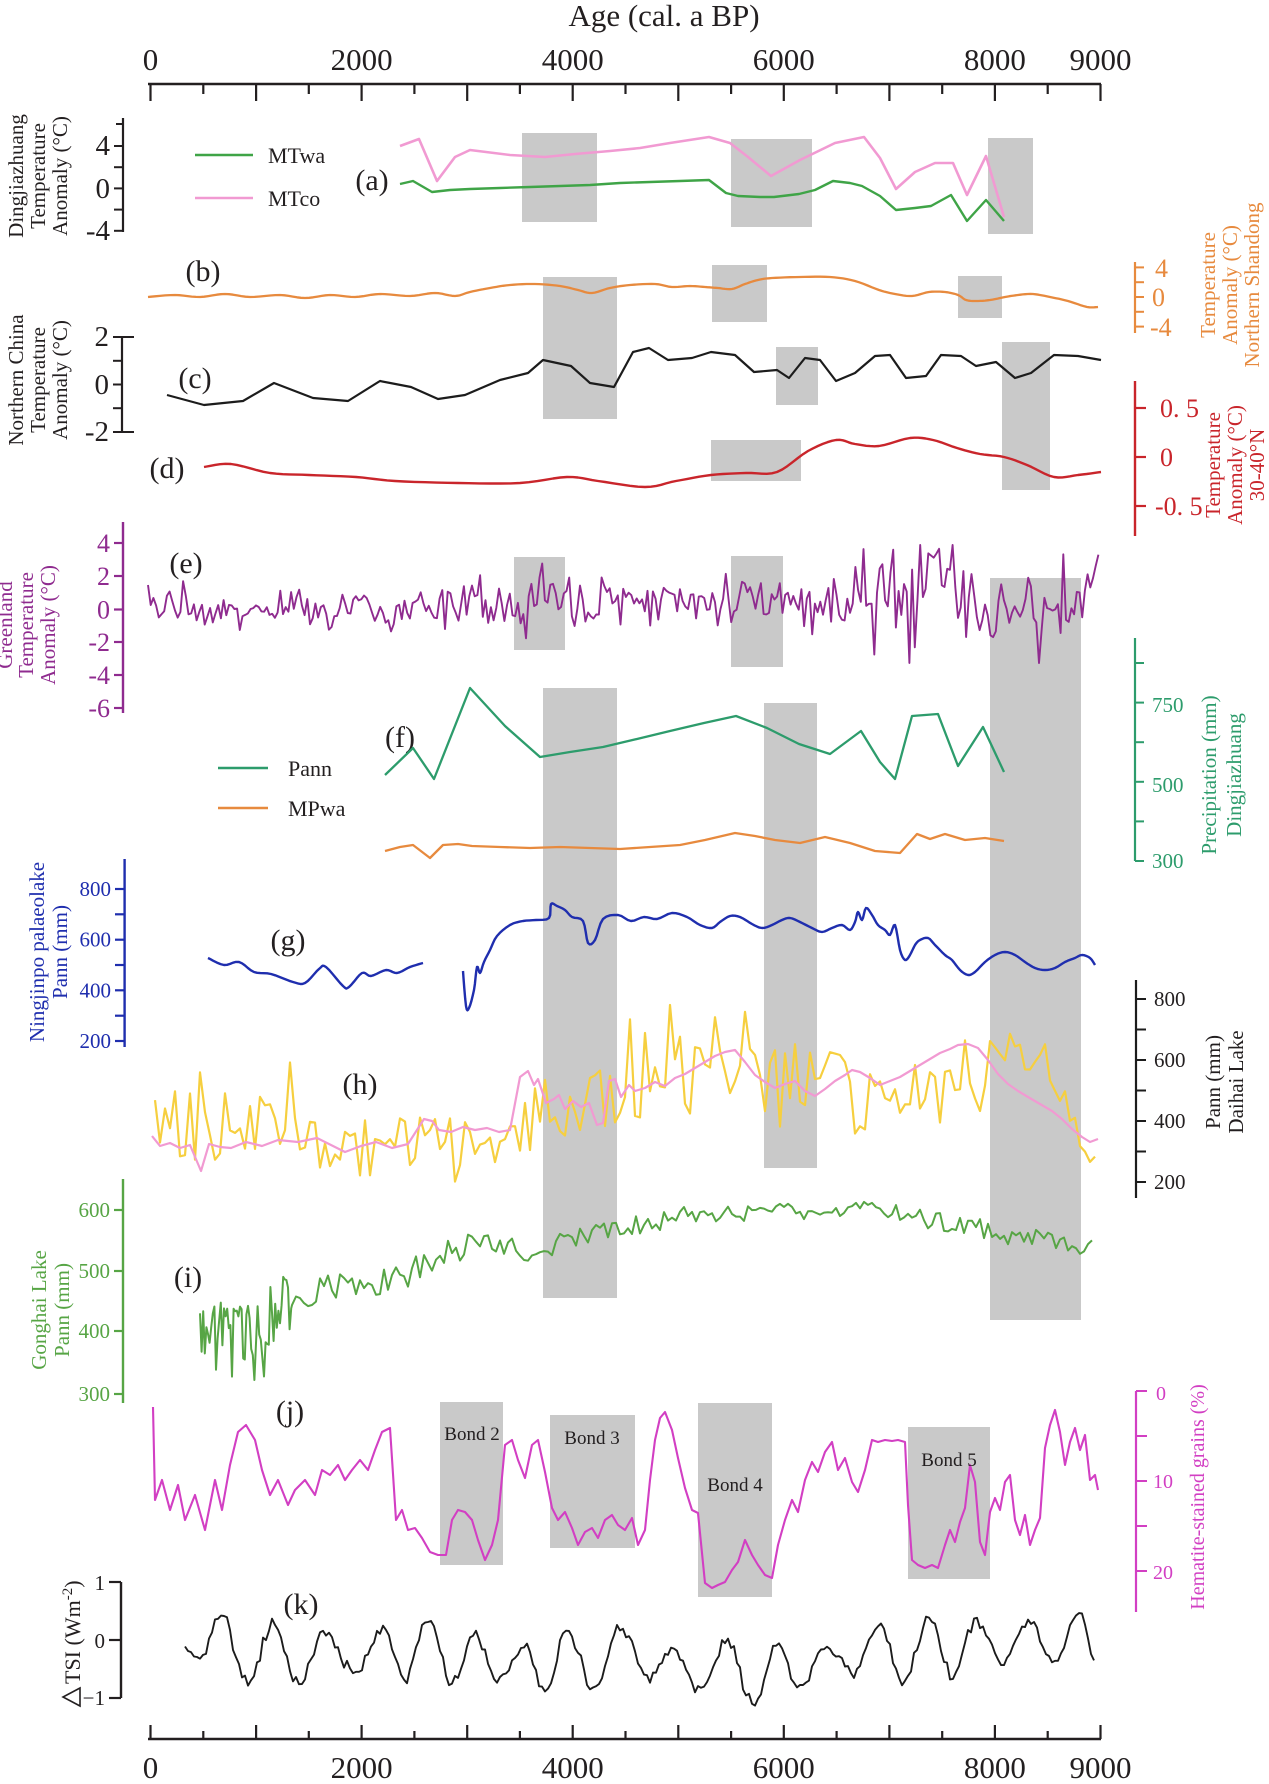 The width and height of the screenshot is (1269, 1784). What do you see at coordinates (663, 16) in the screenshot?
I see `svg-text: Age (cal. a BP)` at bounding box center [663, 16].